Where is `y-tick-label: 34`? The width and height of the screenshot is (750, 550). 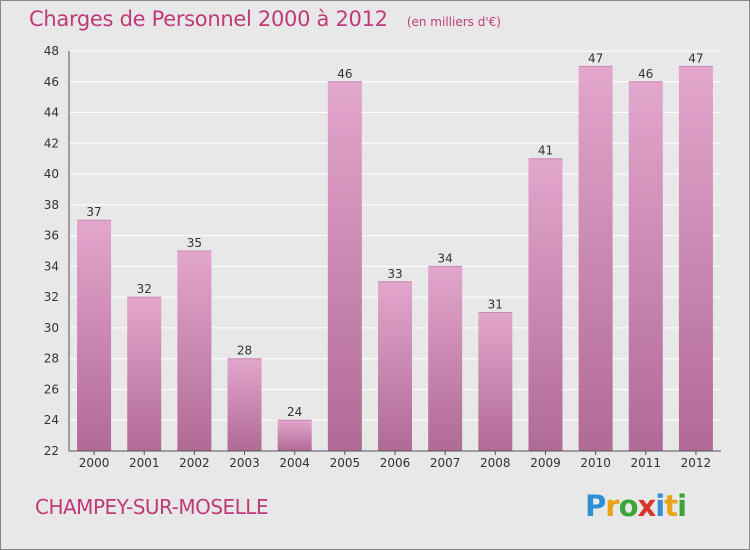
y-tick-label: 34 is located at coordinates (51, 266).